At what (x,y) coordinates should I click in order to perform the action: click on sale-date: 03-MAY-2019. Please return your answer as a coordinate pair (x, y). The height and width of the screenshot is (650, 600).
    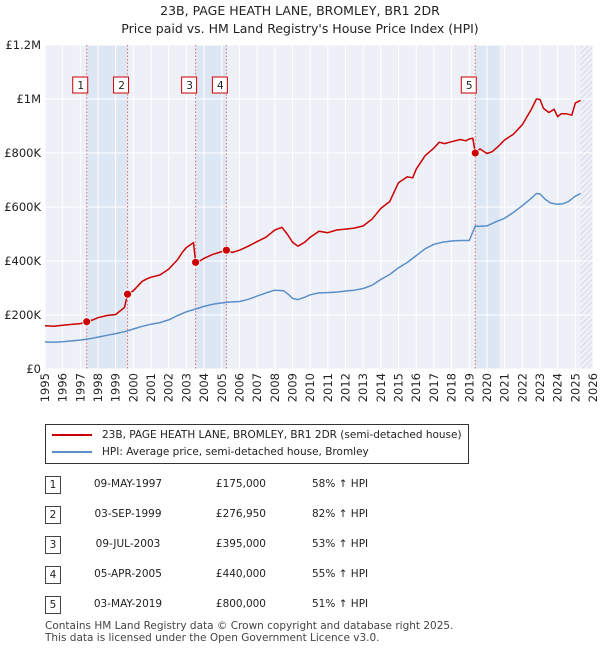
    Looking at the image, I should click on (128, 604).